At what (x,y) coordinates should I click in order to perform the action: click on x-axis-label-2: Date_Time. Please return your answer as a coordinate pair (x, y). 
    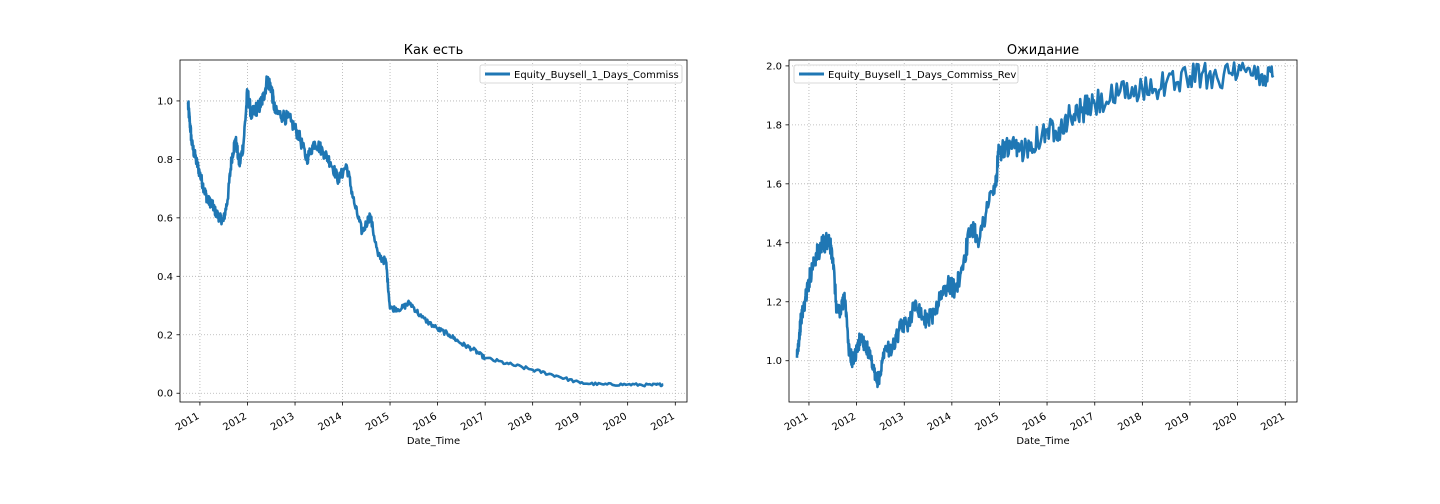
    Looking at the image, I should click on (1042, 441).